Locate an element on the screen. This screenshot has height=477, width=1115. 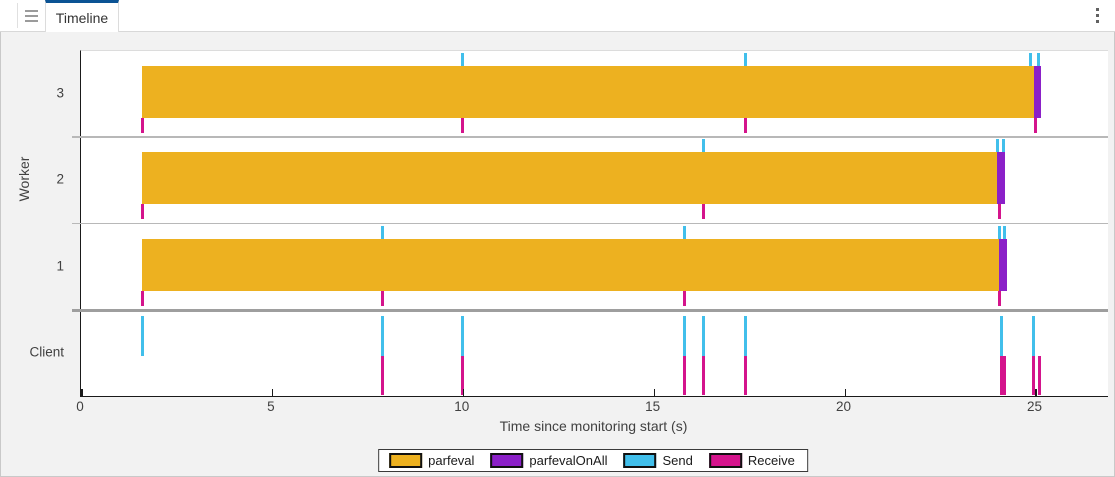
legend-label: parfeval is located at coordinates (451, 460).